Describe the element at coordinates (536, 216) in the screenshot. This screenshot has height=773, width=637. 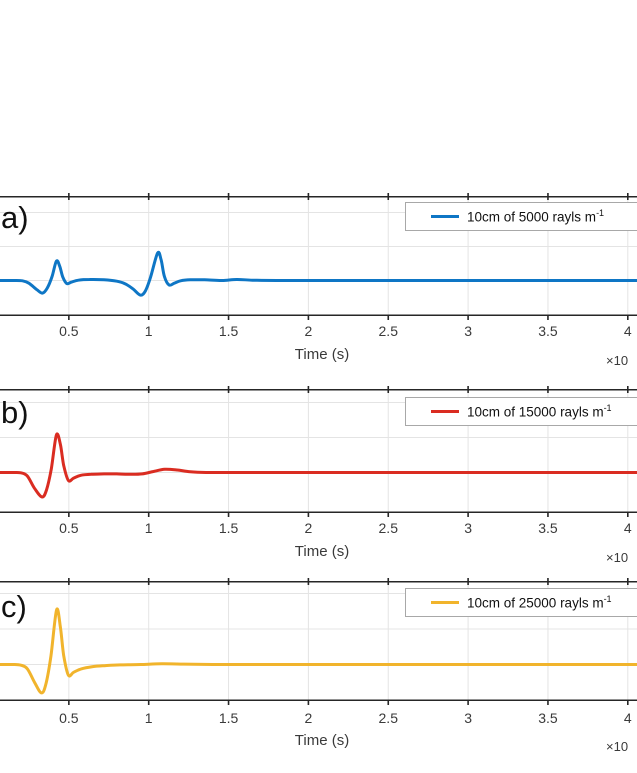
I see `legend-label: 10cm of 5000 rayls m-1` at that location.